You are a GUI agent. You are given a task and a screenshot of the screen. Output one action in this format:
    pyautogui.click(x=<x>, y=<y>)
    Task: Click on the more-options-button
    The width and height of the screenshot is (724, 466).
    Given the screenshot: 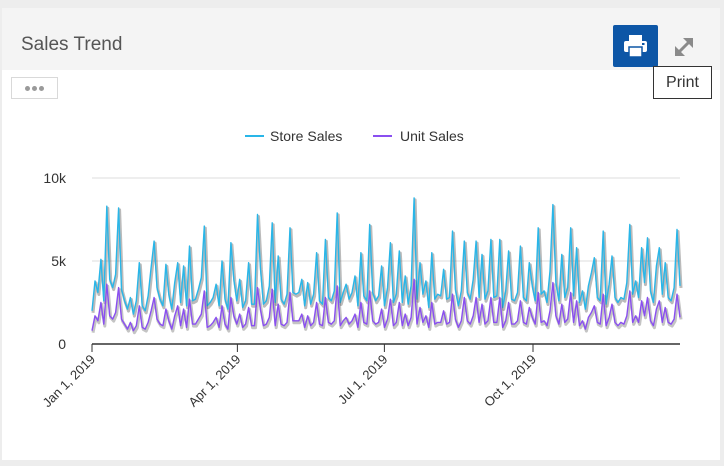 What is the action you would take?
    pyautogui.click(x=34, y=88)
    